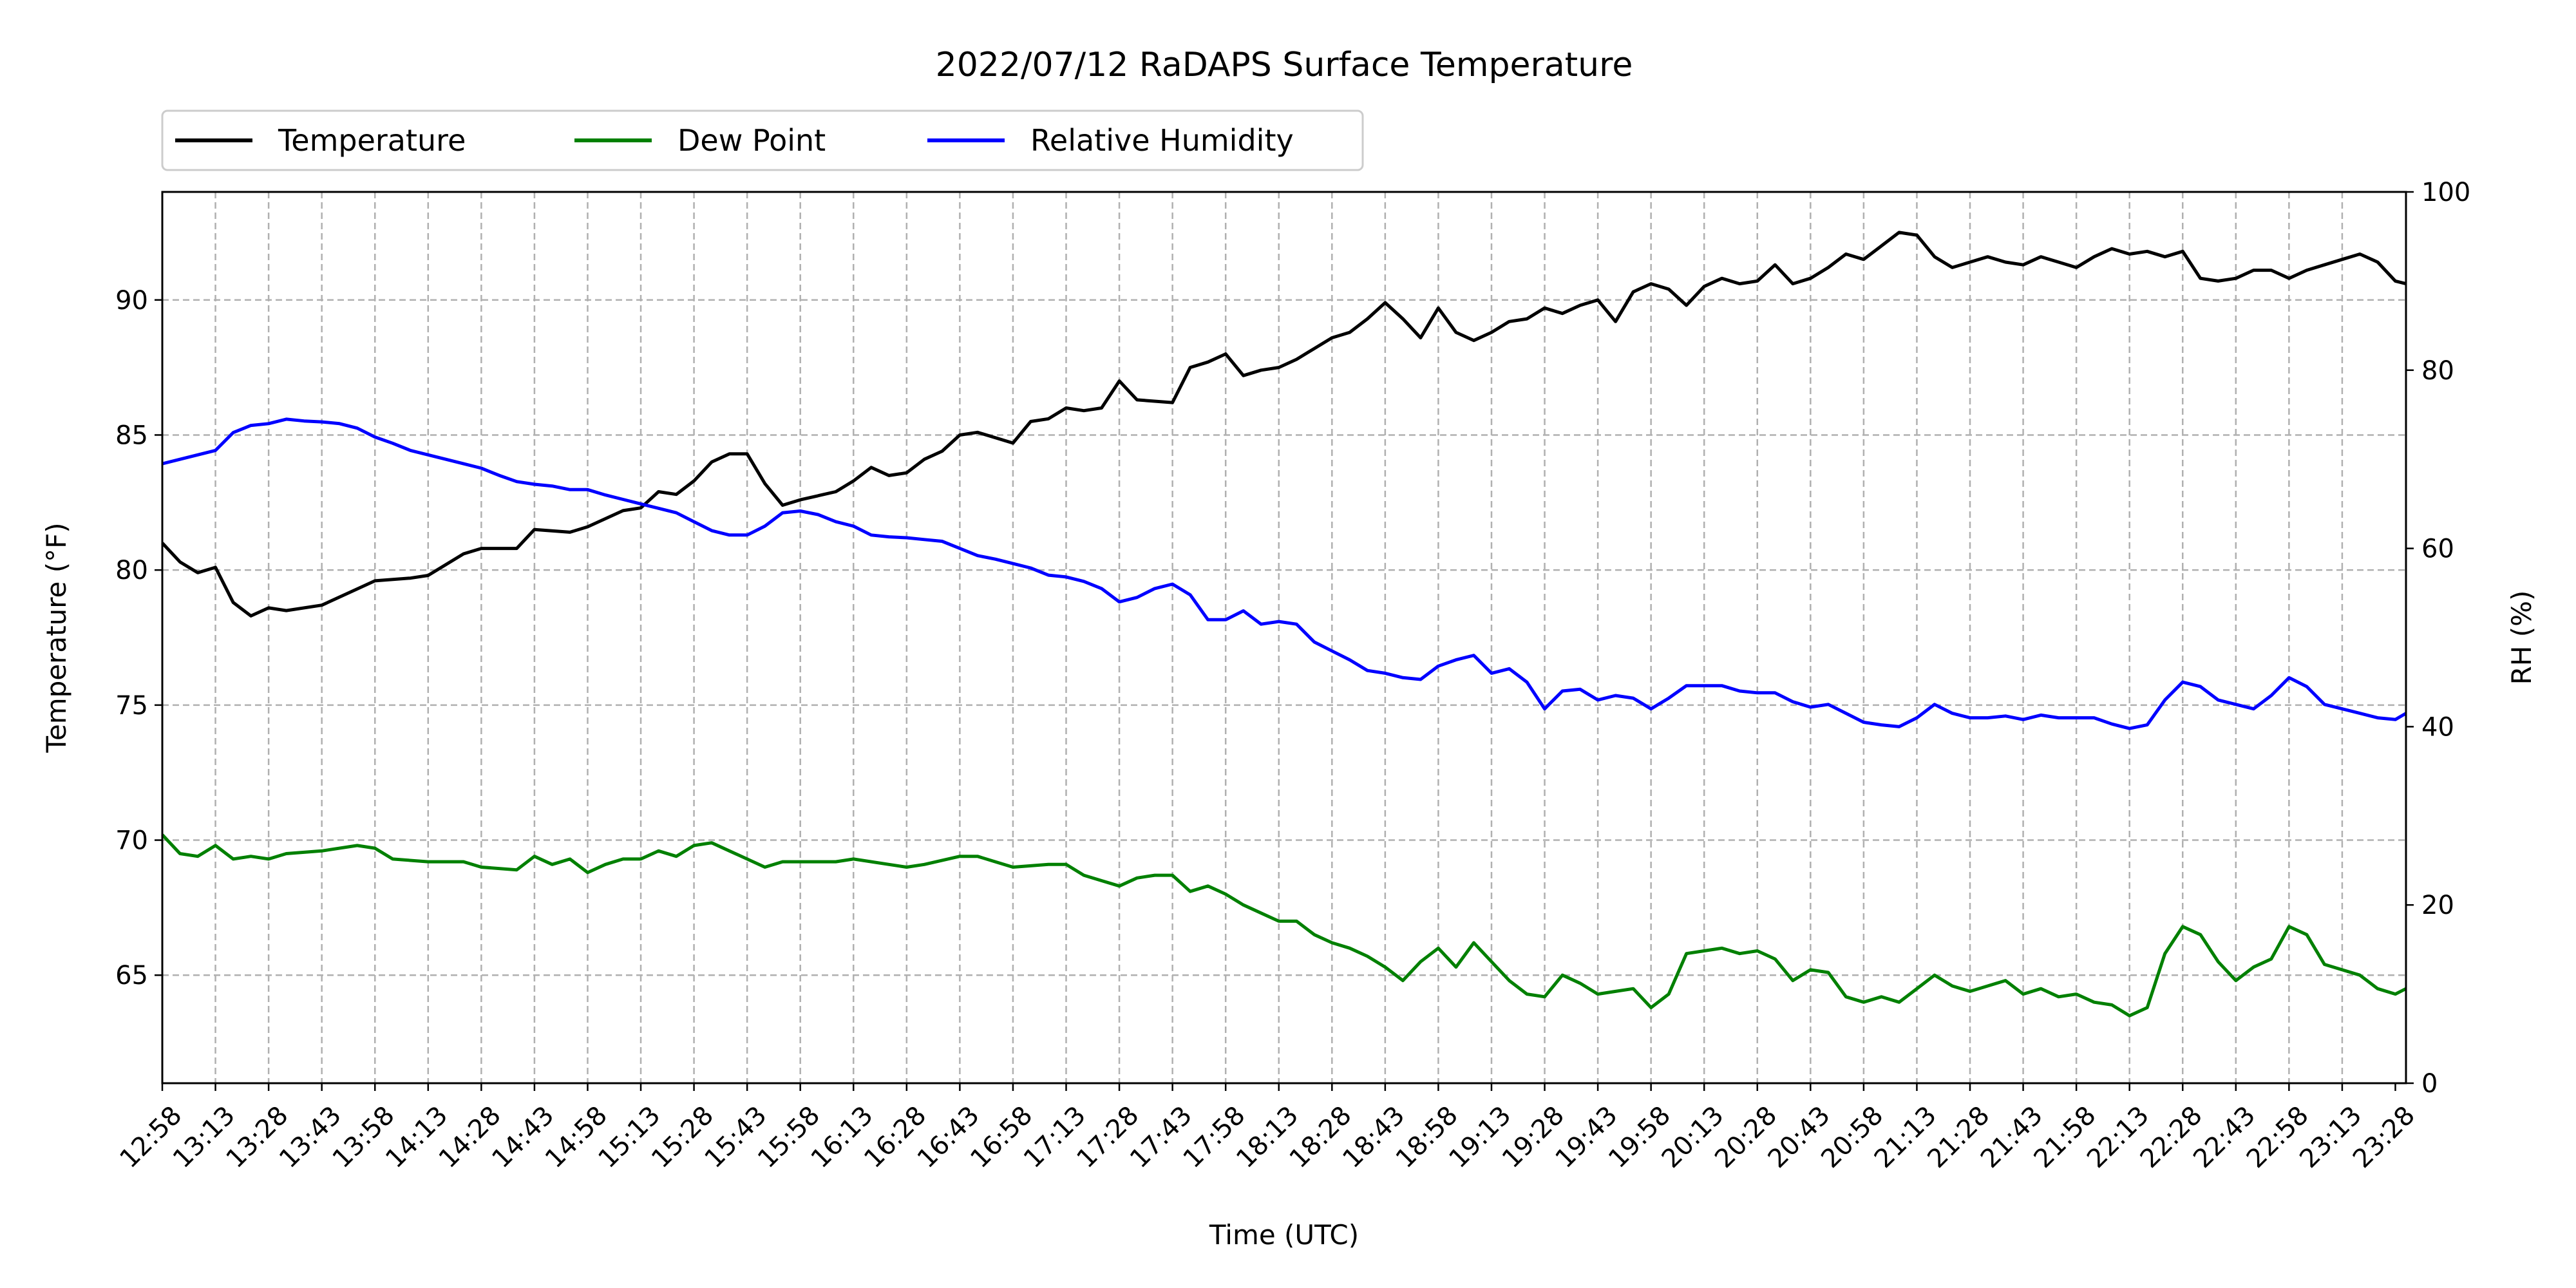 The width and height of the screenshot is (2576, 1288). Describe the element at coordinates (2522, 638) in the screenshot. I see `y2-axis-label: RH (%)` at that location.